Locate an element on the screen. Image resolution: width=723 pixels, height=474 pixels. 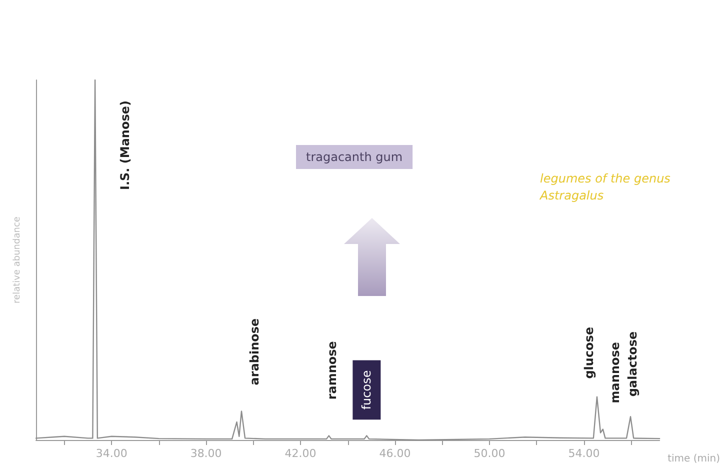
annotation: fucose is located at coordinates (367, 390).